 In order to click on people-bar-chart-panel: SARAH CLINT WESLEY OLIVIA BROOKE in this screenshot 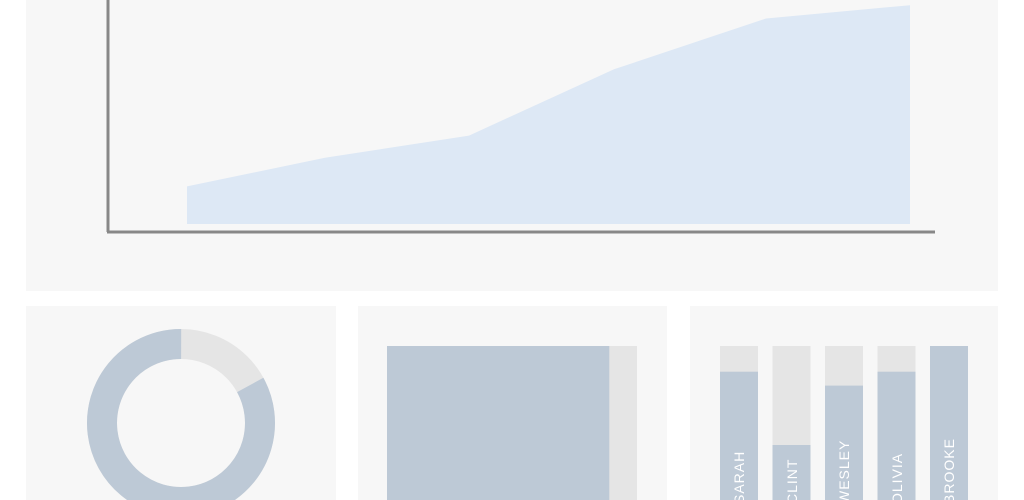, I will do `click(844, 403)`.